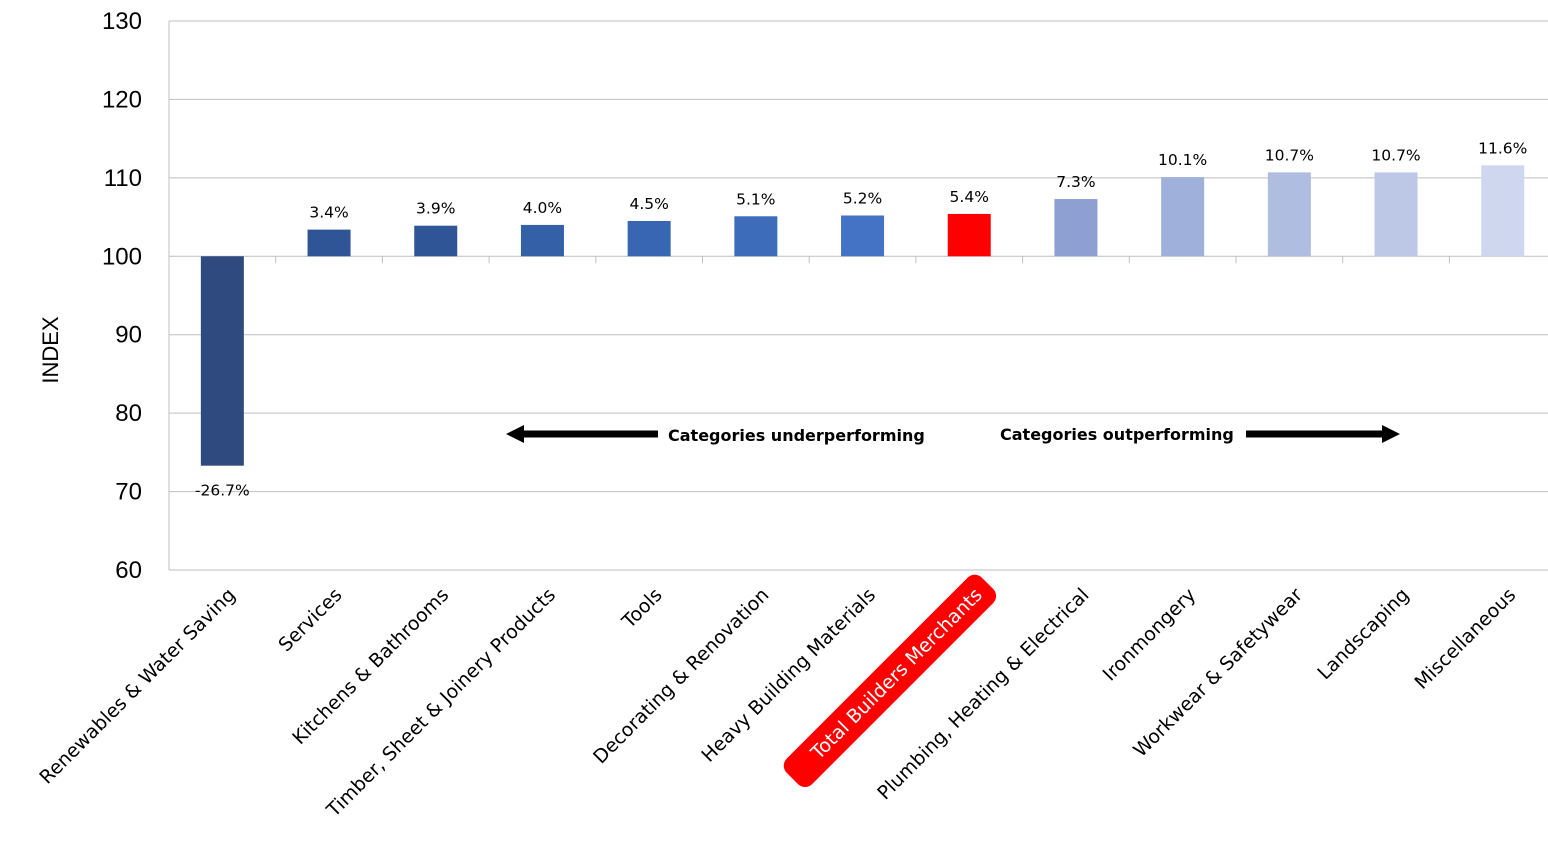  I want to click on y-tick-label: 120, so click(122, 99).